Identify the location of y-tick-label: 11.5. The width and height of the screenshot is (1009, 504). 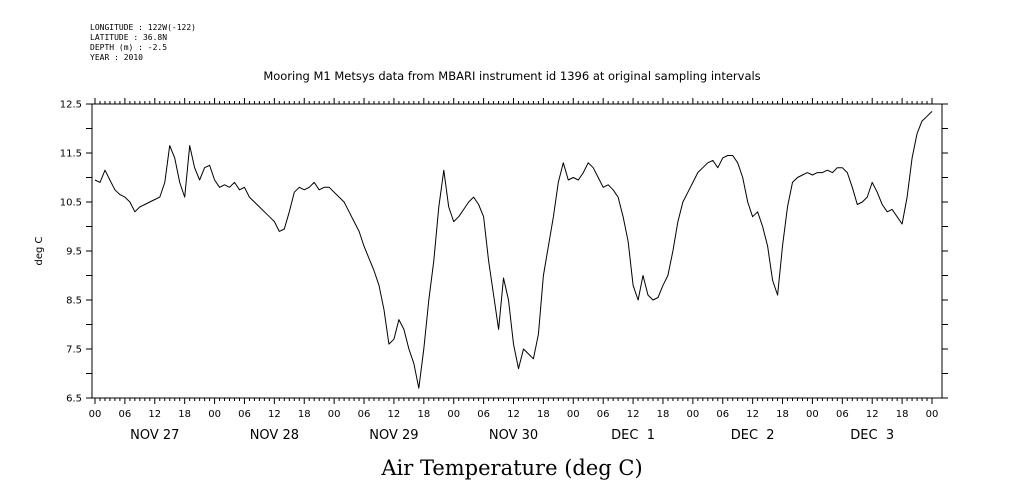
(71, 154).